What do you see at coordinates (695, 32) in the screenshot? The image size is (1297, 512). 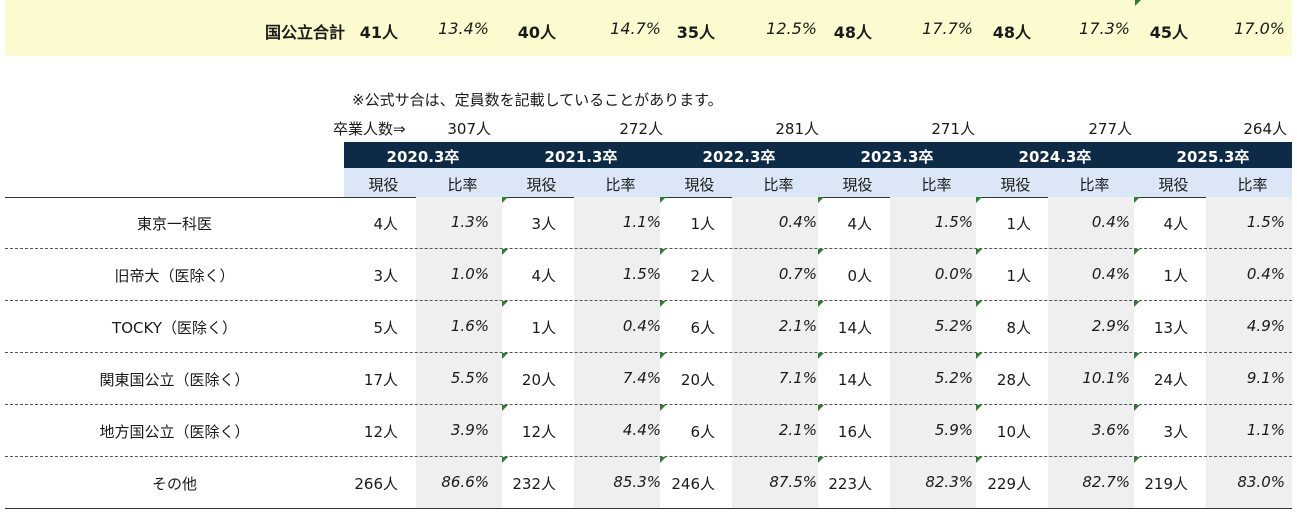 I see `summary-count: 35人` at bounding box center [695, 32].